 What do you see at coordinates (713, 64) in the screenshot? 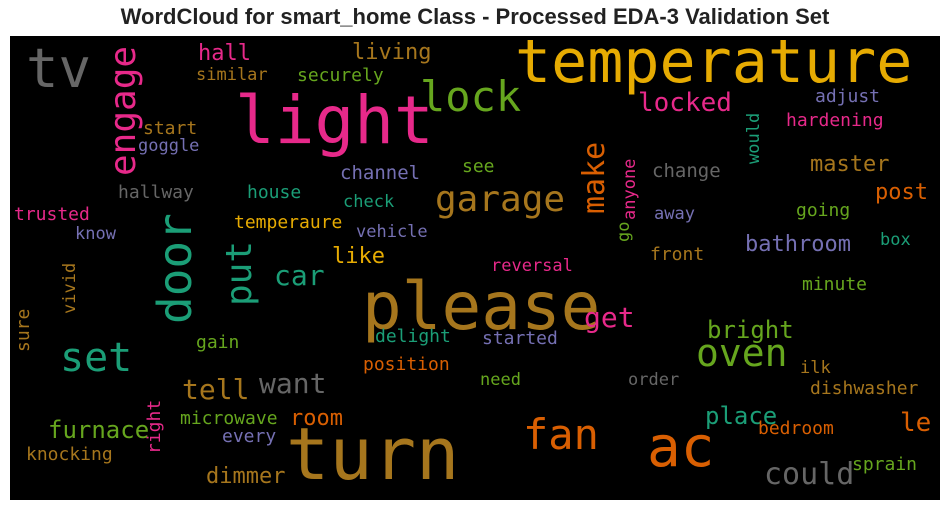
I see `word-temperature: temperature` at bounding box center [713, 64].